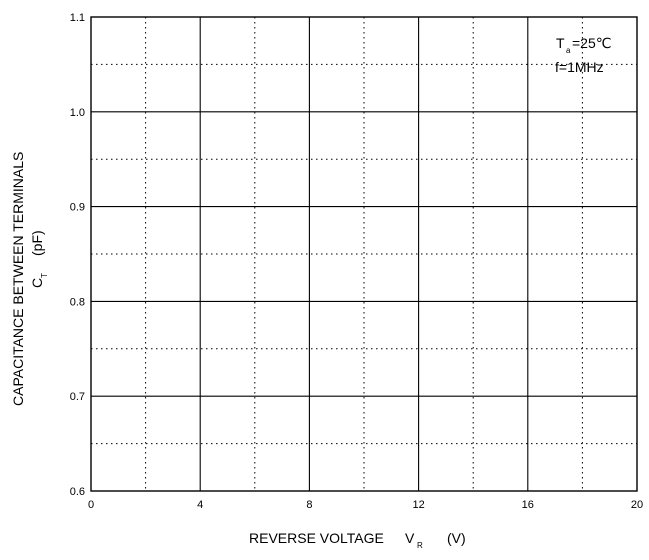  I want to click on y-axis-title: CAPACITANCE BETWEEN TERMINALS, so click(18, 279).